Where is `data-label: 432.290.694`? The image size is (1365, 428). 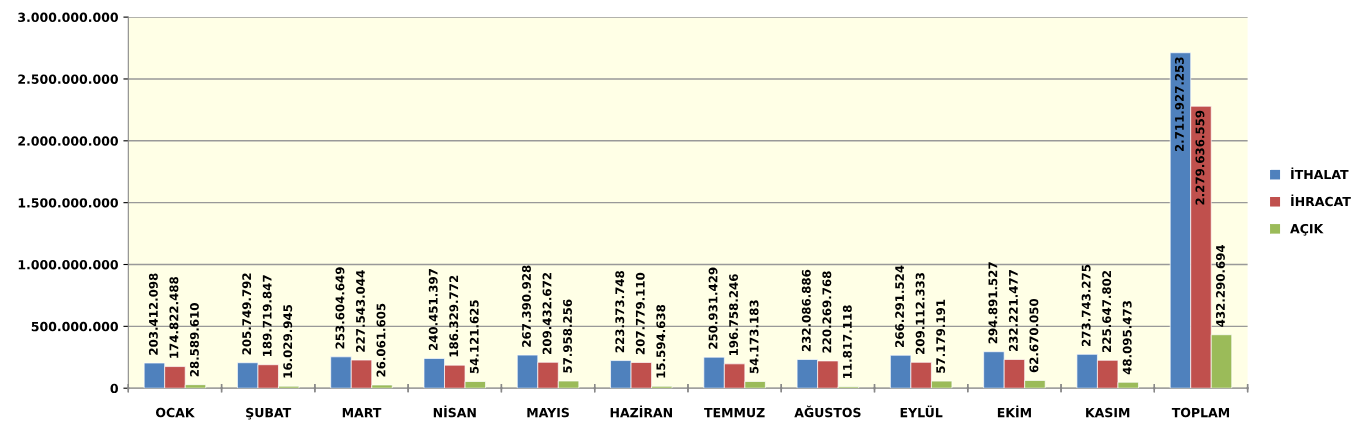
data-label: 432.290.694 is located at coordinates (1220, 285).